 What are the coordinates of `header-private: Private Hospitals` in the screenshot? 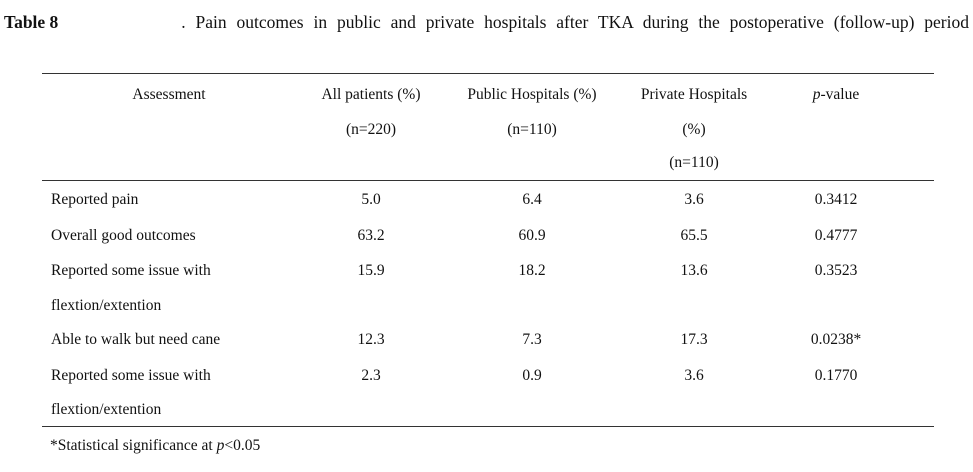 It's located at (694, 94).